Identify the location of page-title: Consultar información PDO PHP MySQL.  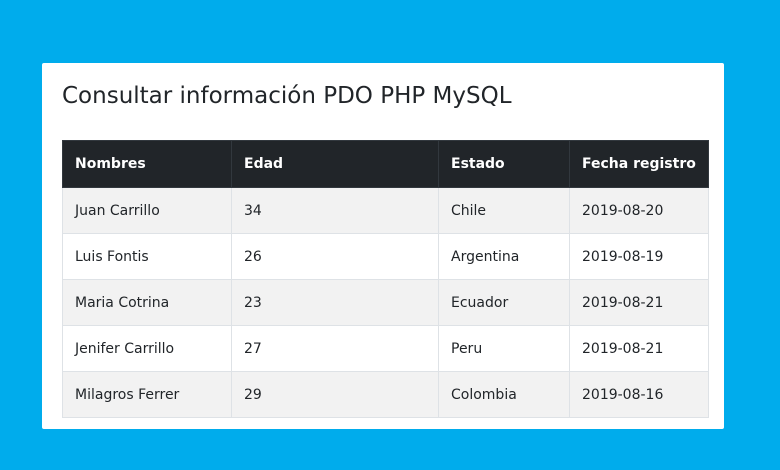
(287, 96).